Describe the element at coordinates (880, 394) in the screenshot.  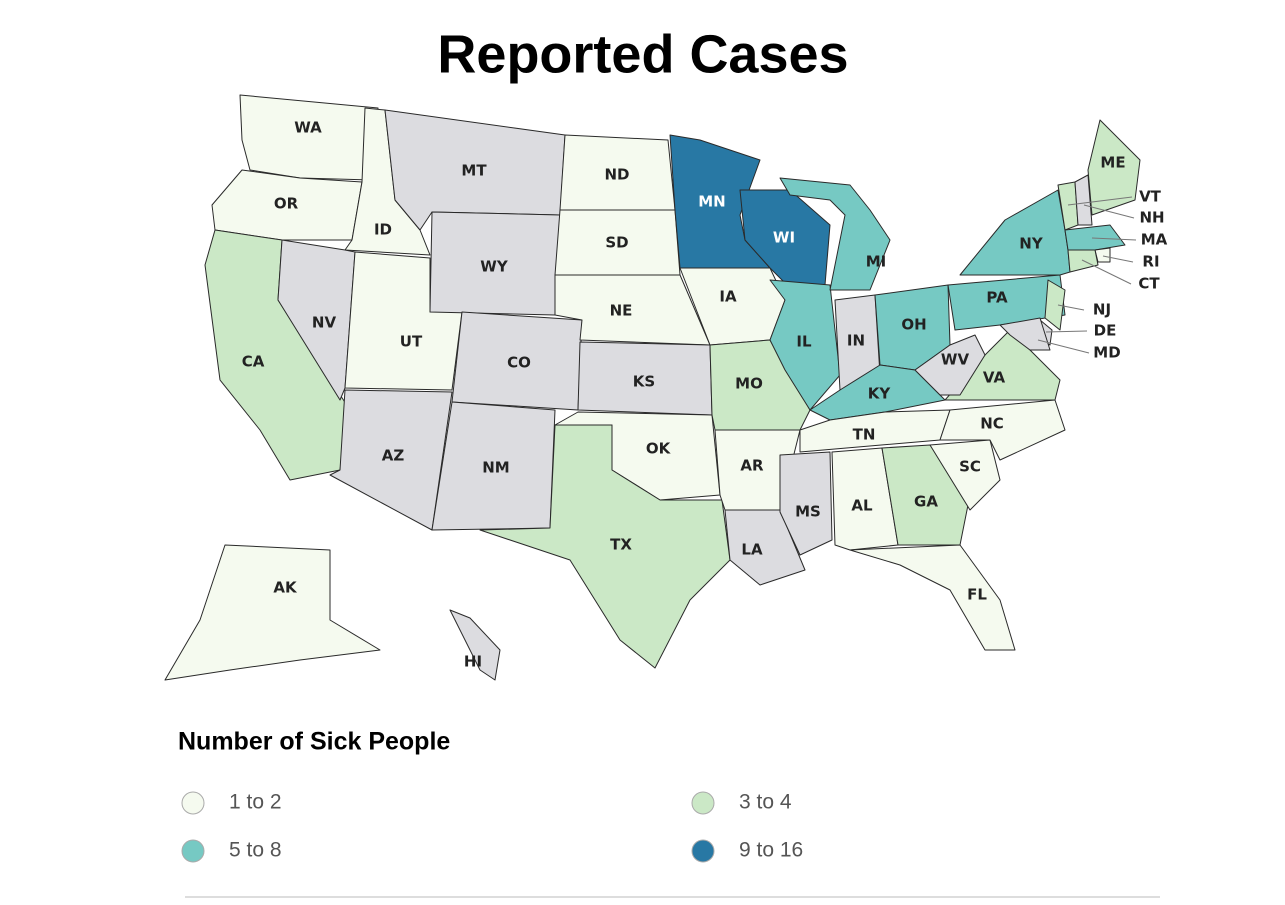
I see `state-label: KY` at that location.